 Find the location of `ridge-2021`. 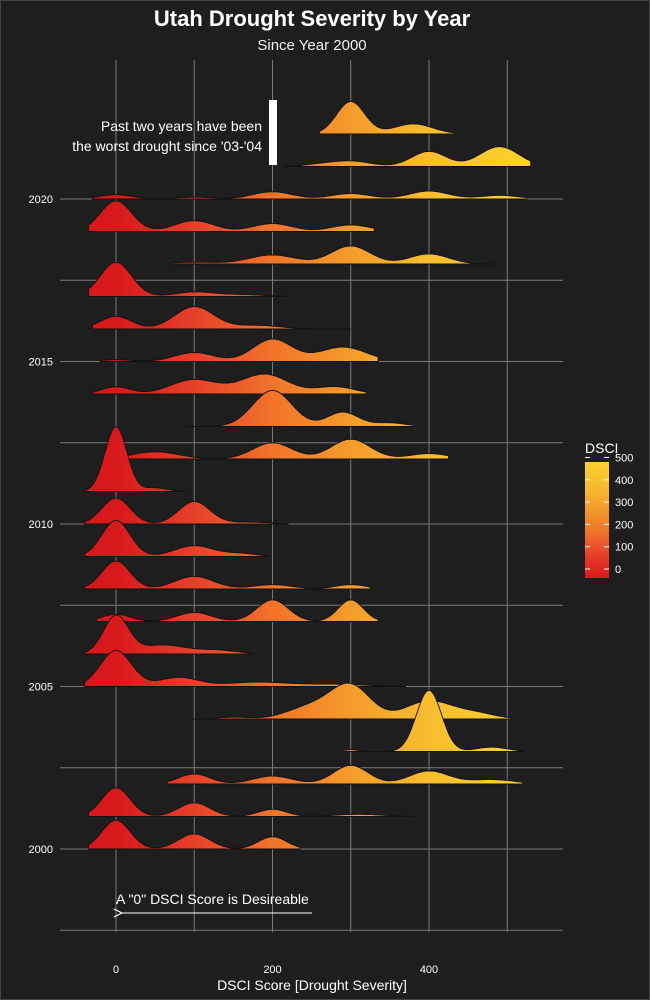

ridge-2021 is located at coordinates (407, 156).